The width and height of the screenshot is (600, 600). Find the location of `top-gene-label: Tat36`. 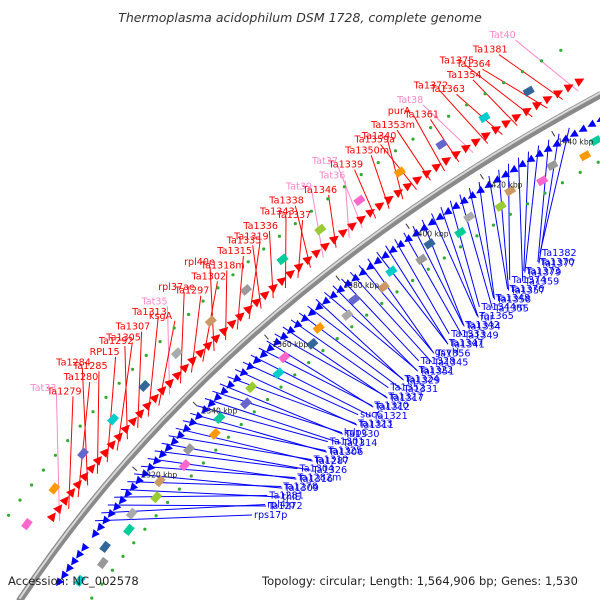

top-gene-label: Tat36 is located at coordinates (331, 176).